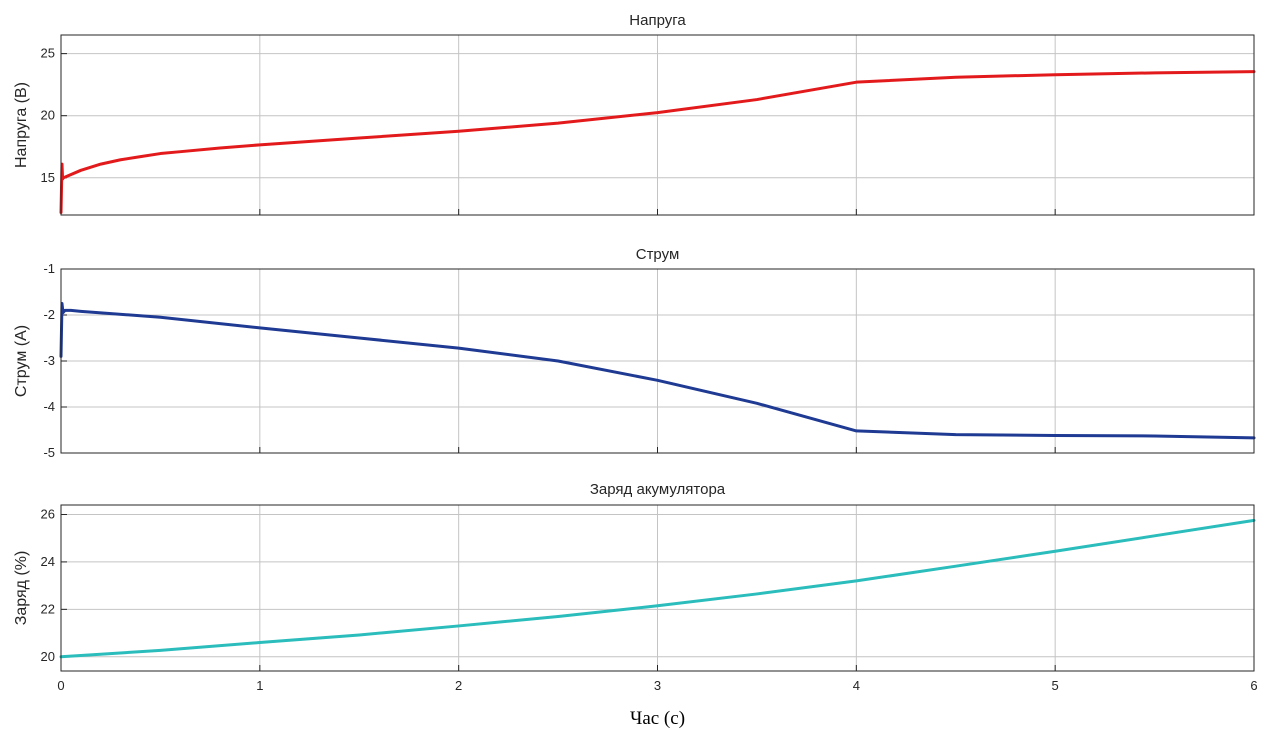 Image resolution: width=1266 pixels, height=734 pixels. I want to click on subplot-title: Струм, so click(658, 254).